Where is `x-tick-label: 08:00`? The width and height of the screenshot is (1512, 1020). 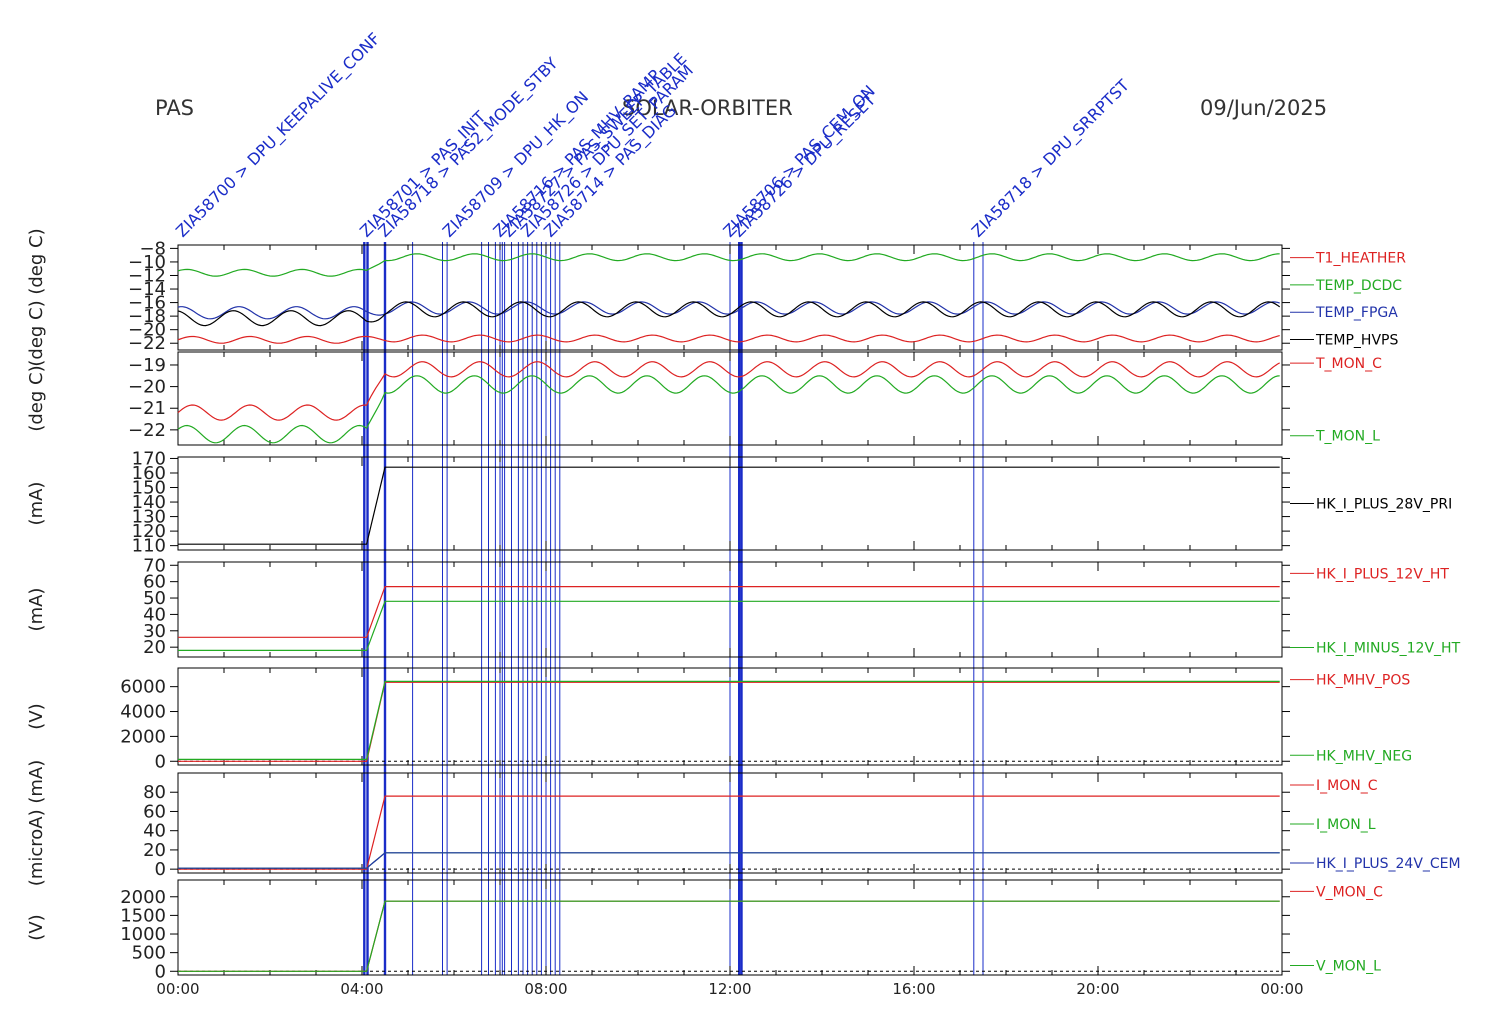 x-tick-label: 08:00 is located at coordinates (545, 989).